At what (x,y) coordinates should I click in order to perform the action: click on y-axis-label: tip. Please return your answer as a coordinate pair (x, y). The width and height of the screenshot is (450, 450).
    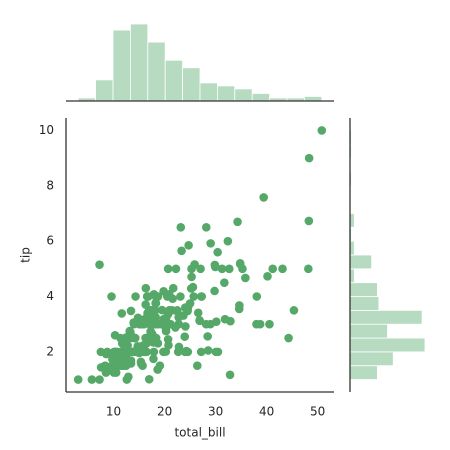
    Looking at the image, I should click on (26, 255).